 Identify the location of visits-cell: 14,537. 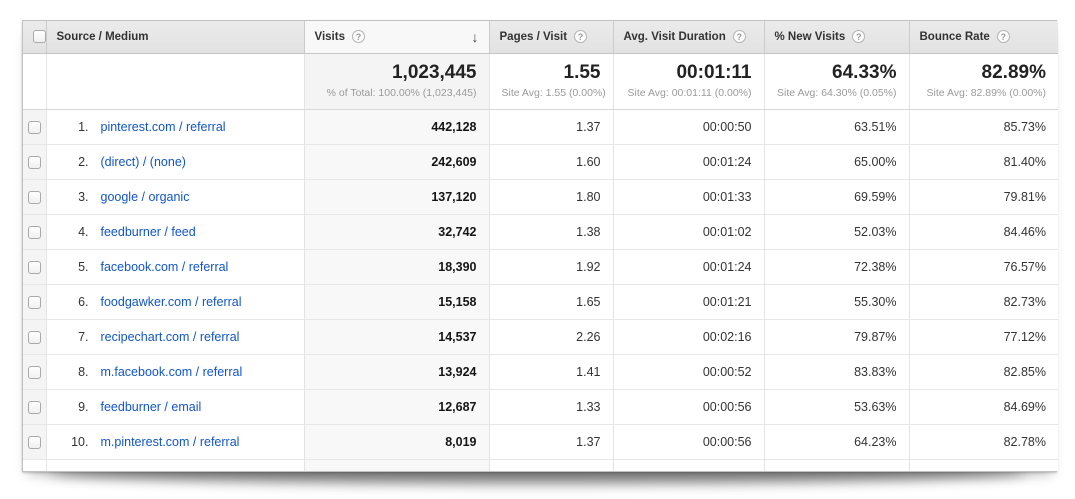
(397, 336).